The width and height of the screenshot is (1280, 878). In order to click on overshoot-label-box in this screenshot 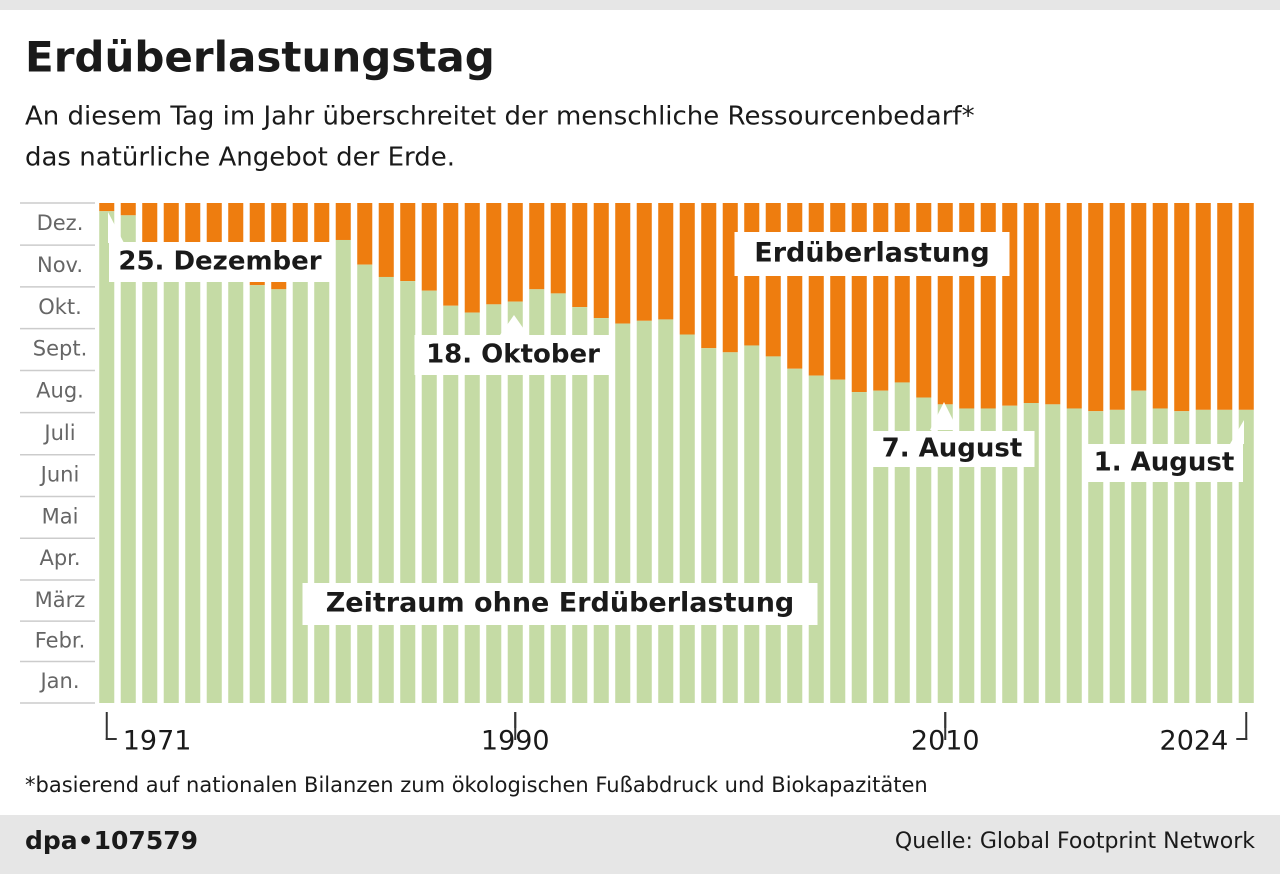, I will do `click(872, 254)`.